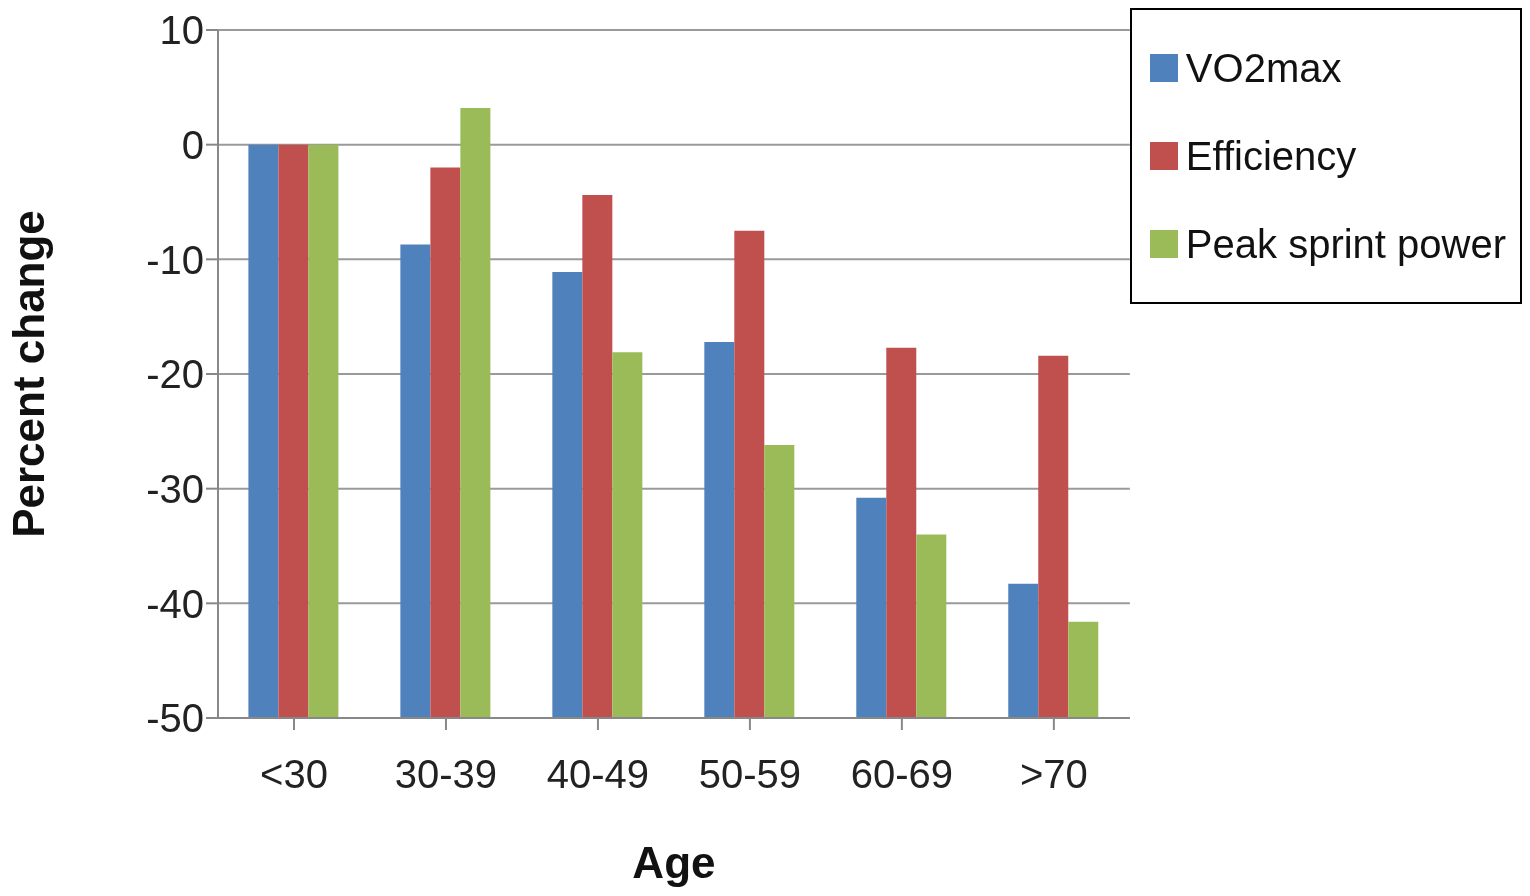  Describe the element at coordinates (674, 862) in the screenshot. I see `x-axis-title: Age` at that location.